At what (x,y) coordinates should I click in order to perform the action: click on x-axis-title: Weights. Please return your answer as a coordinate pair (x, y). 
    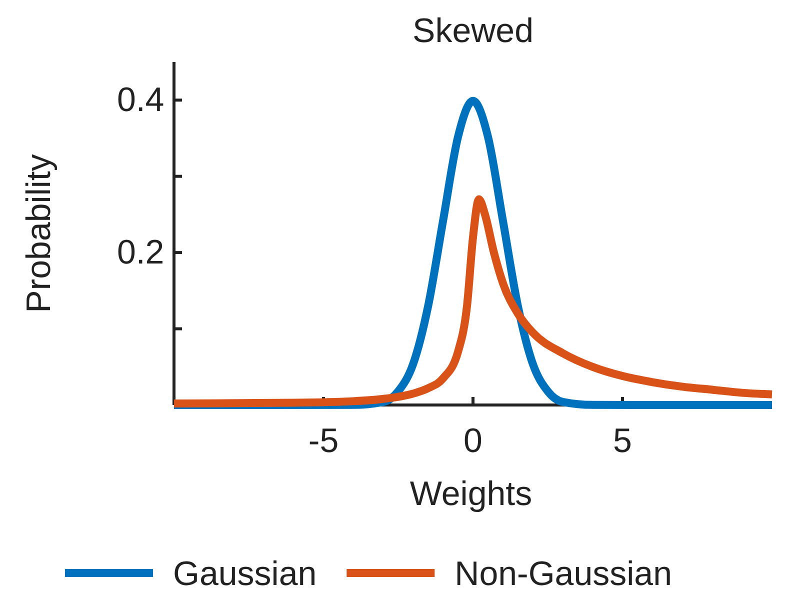
    Looking at the image, I should click on (471, 494).